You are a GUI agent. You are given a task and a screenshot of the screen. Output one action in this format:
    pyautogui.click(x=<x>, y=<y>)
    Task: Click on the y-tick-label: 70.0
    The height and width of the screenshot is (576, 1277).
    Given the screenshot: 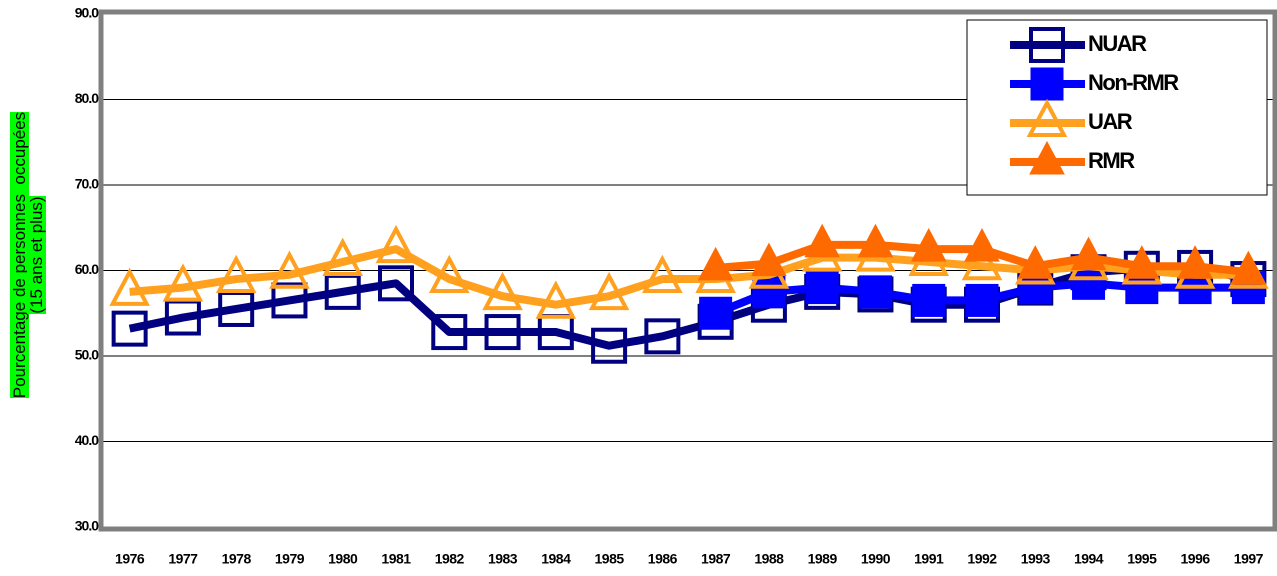 What is the action you would take?
    pyautogui.click(x=87, y=184)
    